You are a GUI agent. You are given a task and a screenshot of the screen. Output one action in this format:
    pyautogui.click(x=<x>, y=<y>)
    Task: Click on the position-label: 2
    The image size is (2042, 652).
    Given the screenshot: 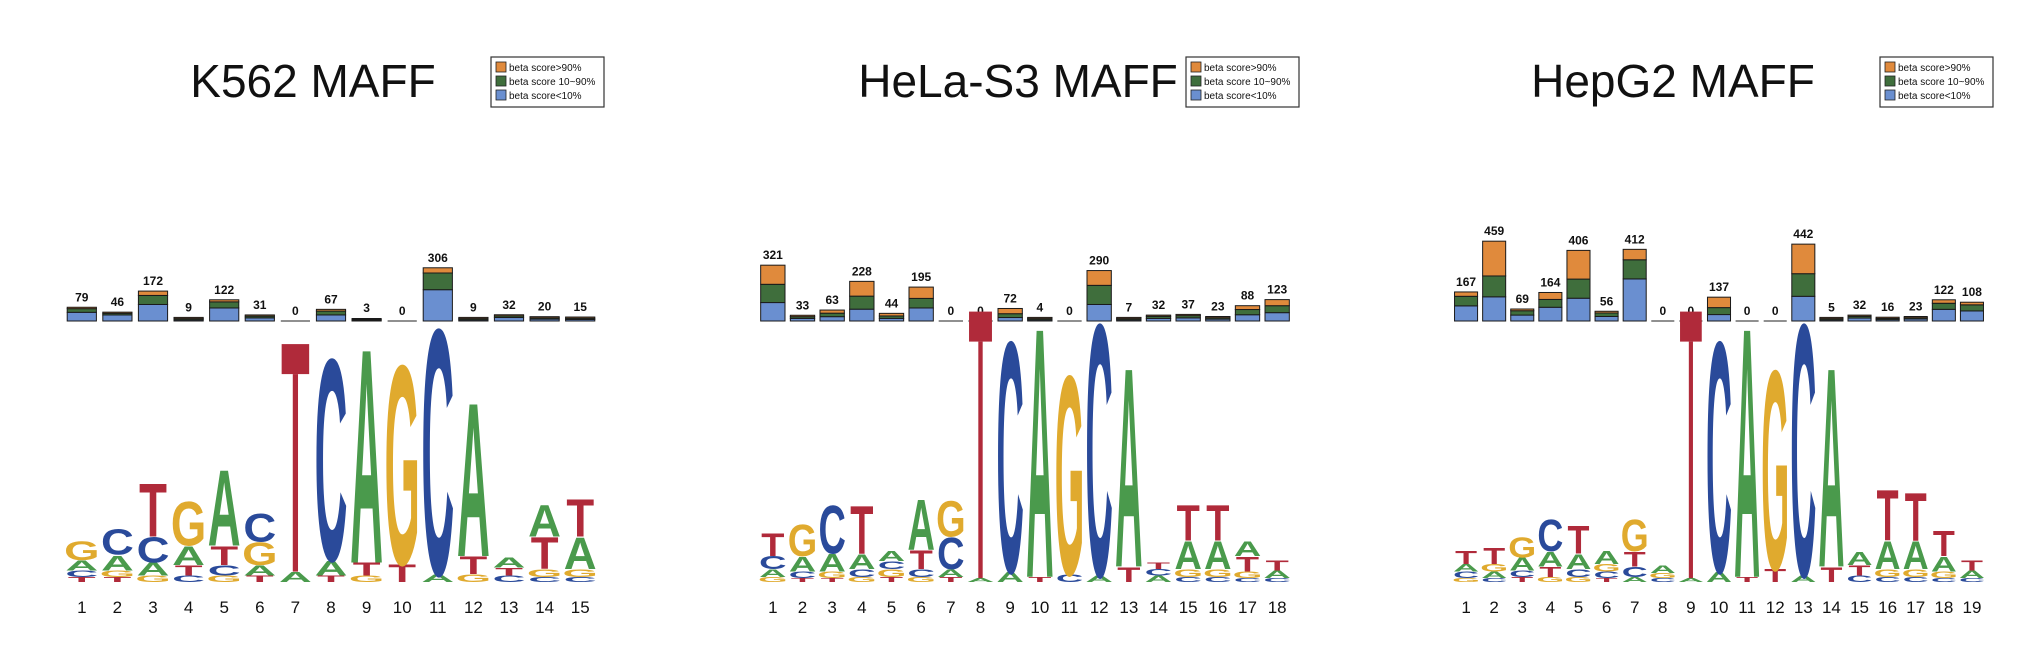 What is the action you would take?
    pyautogui.click(x=1493, y=607)
    